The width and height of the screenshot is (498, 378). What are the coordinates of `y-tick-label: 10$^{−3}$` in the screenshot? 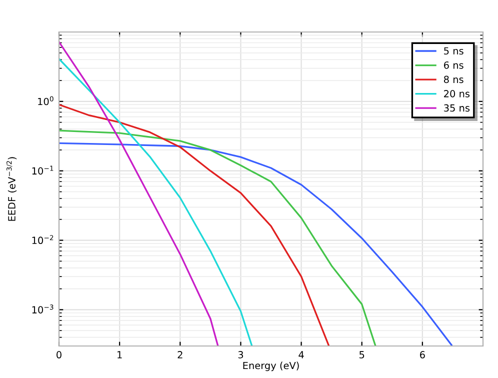 It's located at (43, 309).